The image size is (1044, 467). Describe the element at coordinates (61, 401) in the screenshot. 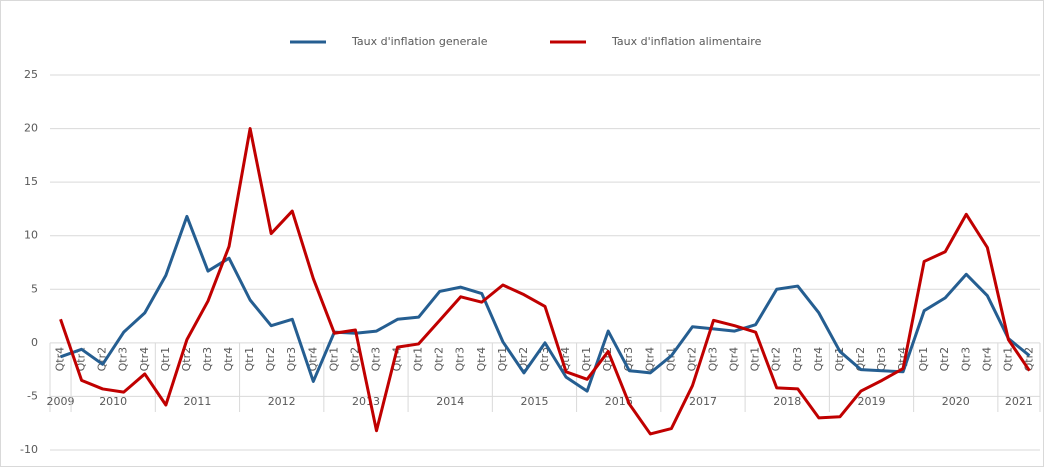

I see `x-group-label: 2009` at that location.